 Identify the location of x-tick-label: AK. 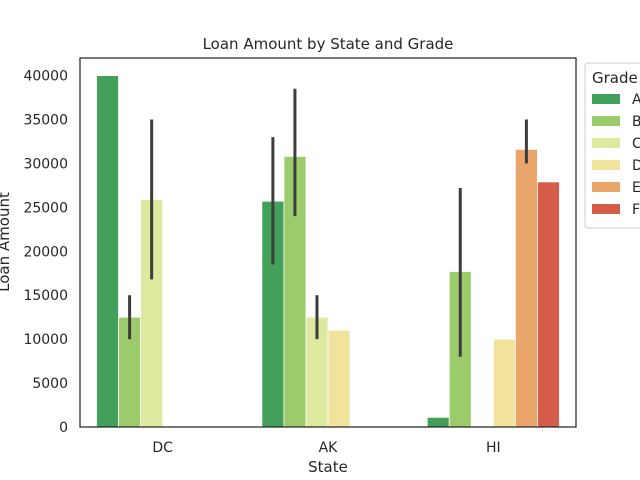
(329, 448).